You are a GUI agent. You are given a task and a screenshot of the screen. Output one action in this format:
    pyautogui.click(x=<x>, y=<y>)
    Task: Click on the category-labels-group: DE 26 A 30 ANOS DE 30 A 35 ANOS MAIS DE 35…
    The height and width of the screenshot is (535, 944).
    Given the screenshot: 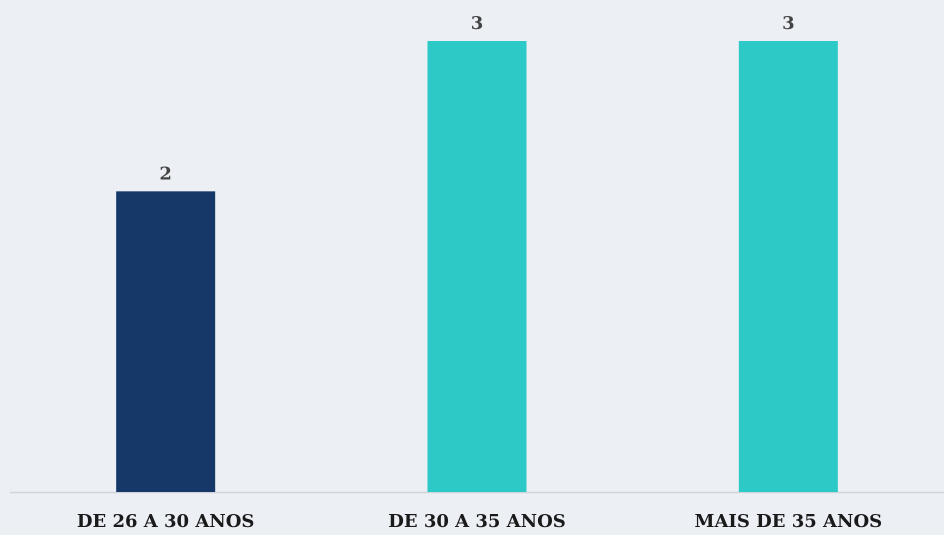 What is the action you would take?
    pyautogui.click(x=479, y=521)
    